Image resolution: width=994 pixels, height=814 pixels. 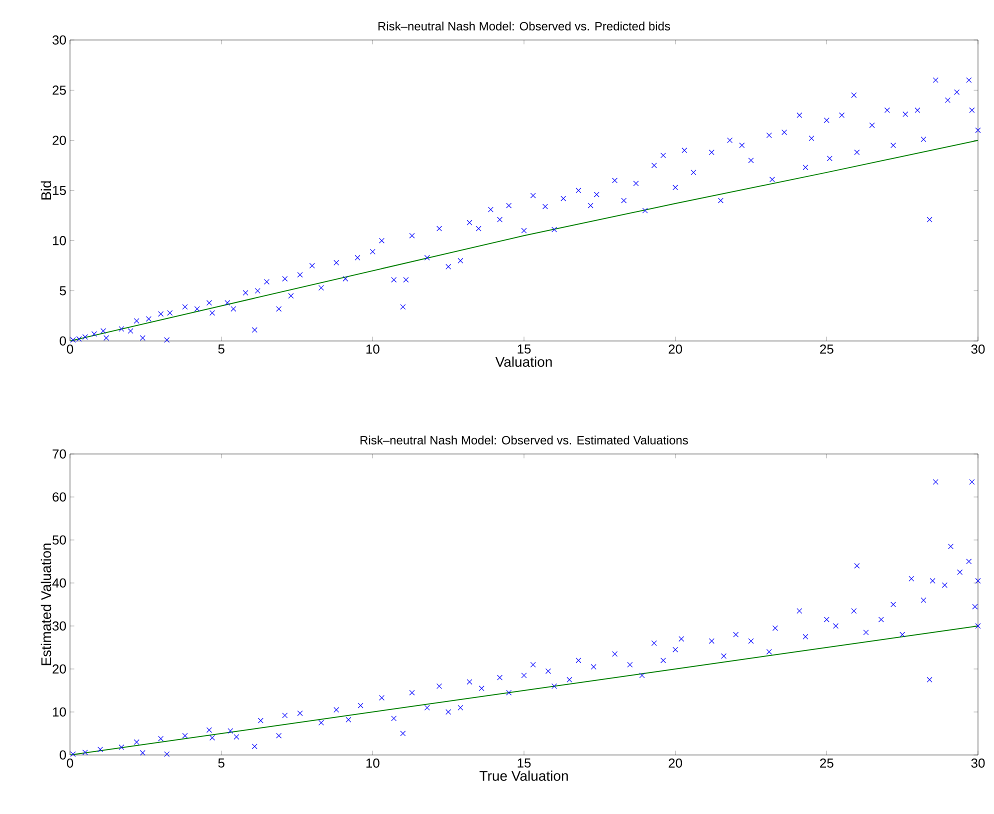 I want to click on y-tick-label: 25, so click(x=59, y=90).